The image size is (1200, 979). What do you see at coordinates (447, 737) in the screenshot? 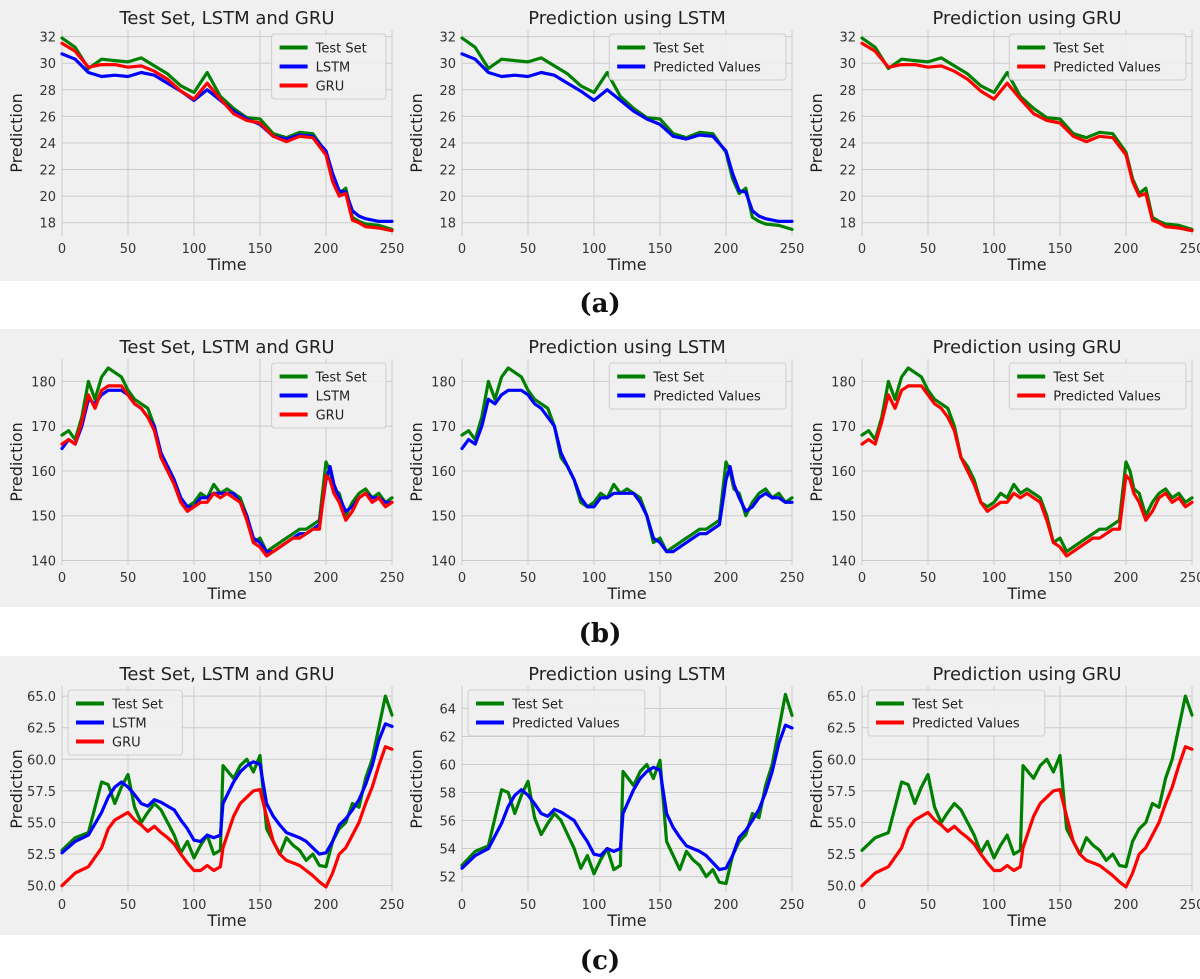
I see `y-tick-label: 62` at bounding box center [447, 737].